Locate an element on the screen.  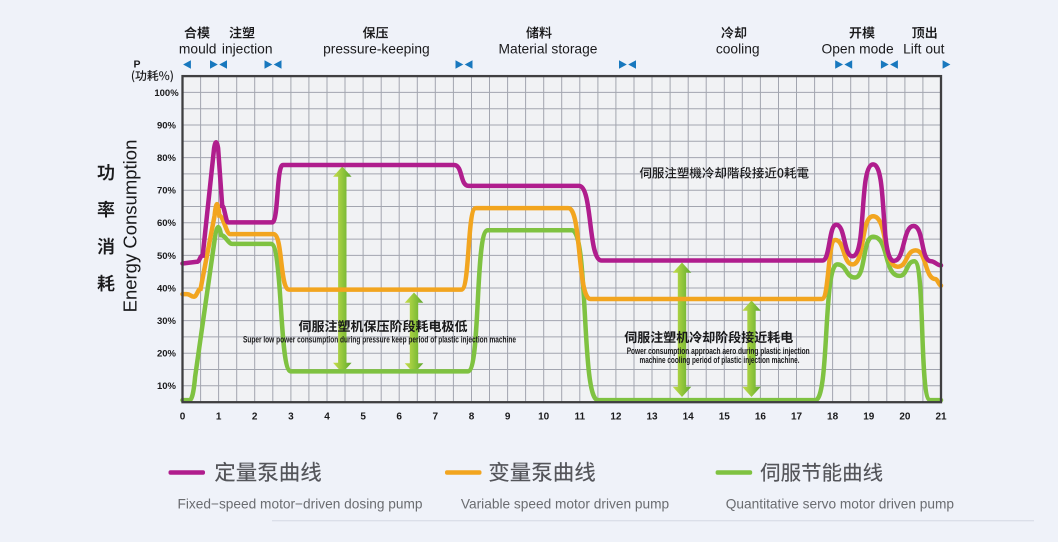
svg-text: 12 is located at coordinates (616, 417).